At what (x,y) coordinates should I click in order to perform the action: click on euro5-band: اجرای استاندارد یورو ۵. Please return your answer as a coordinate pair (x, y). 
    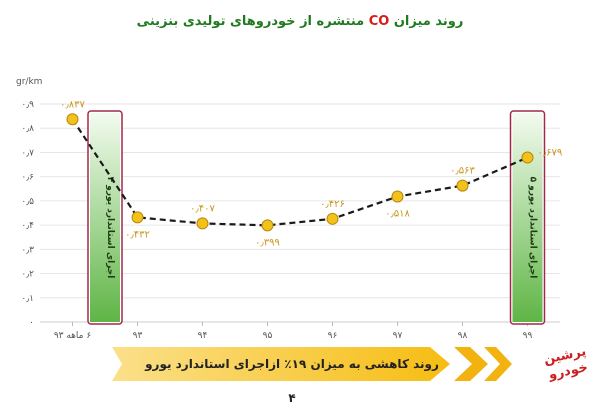
    Looking at the image, I should click on (527, 217).